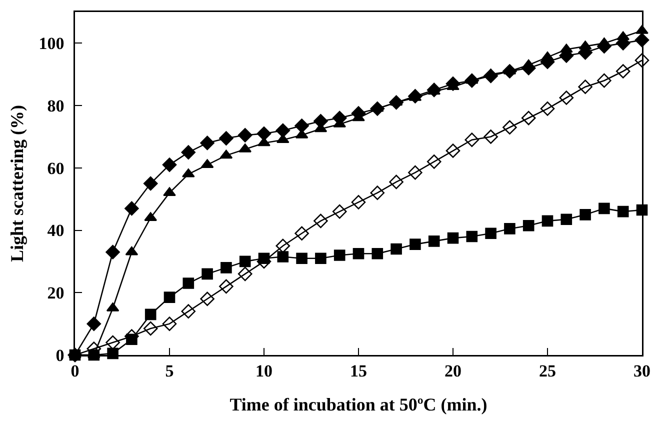 The width and height of the screenshot is (664, 425). I want to click on x-tick-label: 20, so click(453, 371).